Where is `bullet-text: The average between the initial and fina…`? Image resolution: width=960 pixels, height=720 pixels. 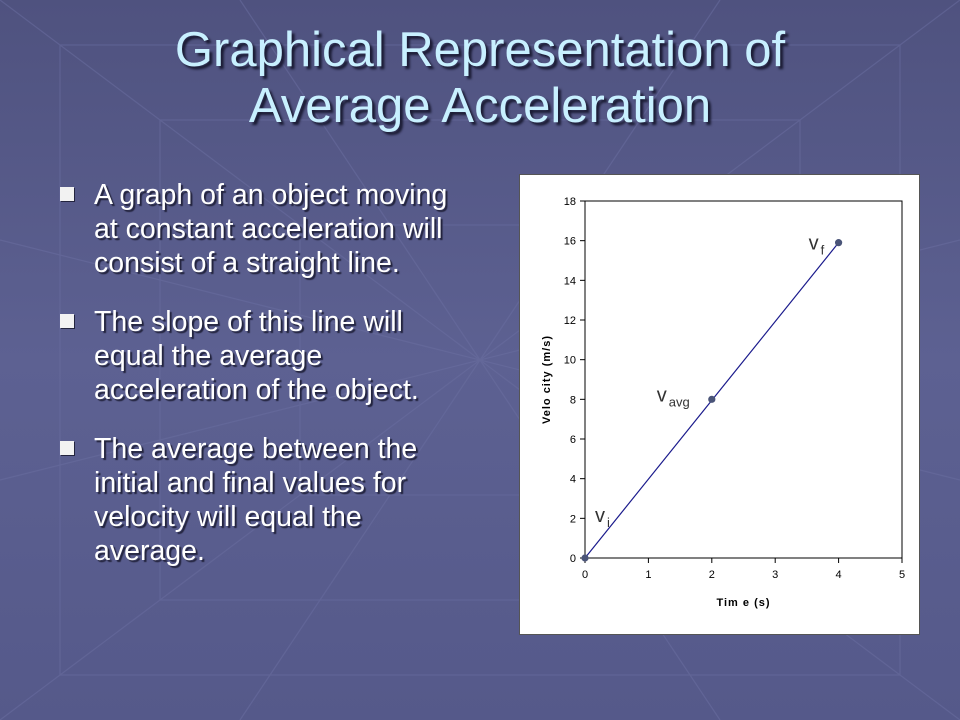 bullet-text: The average between the initial and fina… is located at coordinates (256, 500).